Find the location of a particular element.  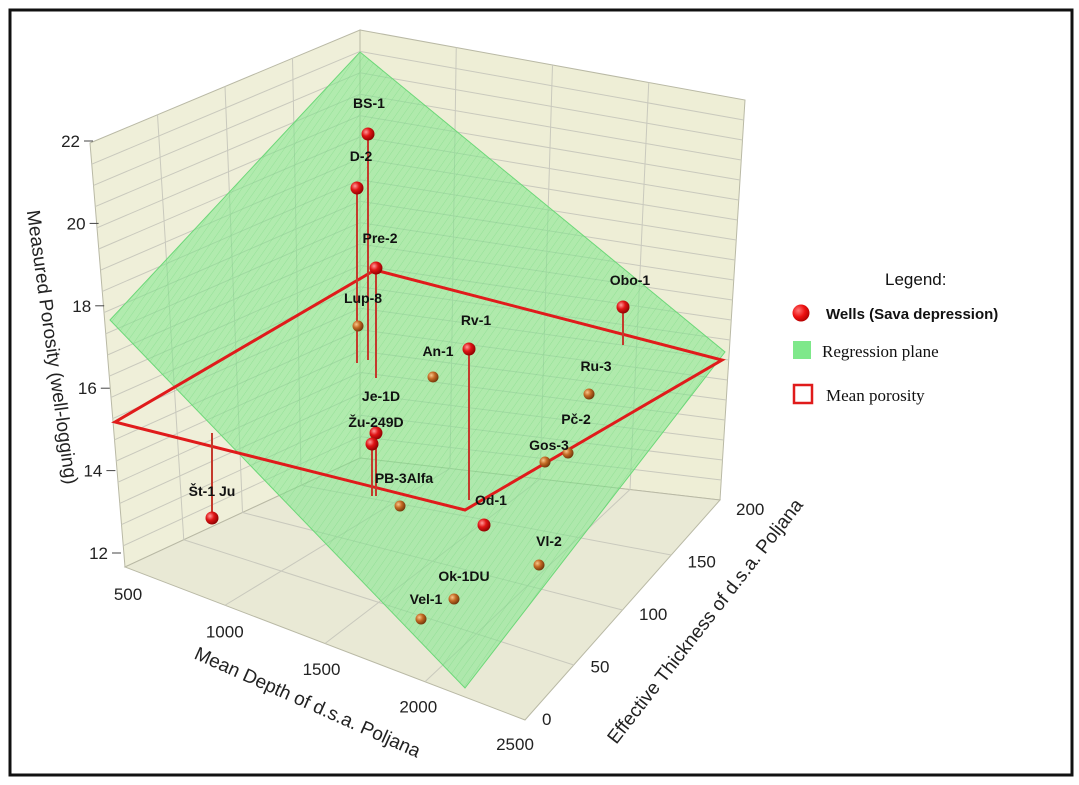

y-tick-label: 150 is located at coordinates (702, 562).